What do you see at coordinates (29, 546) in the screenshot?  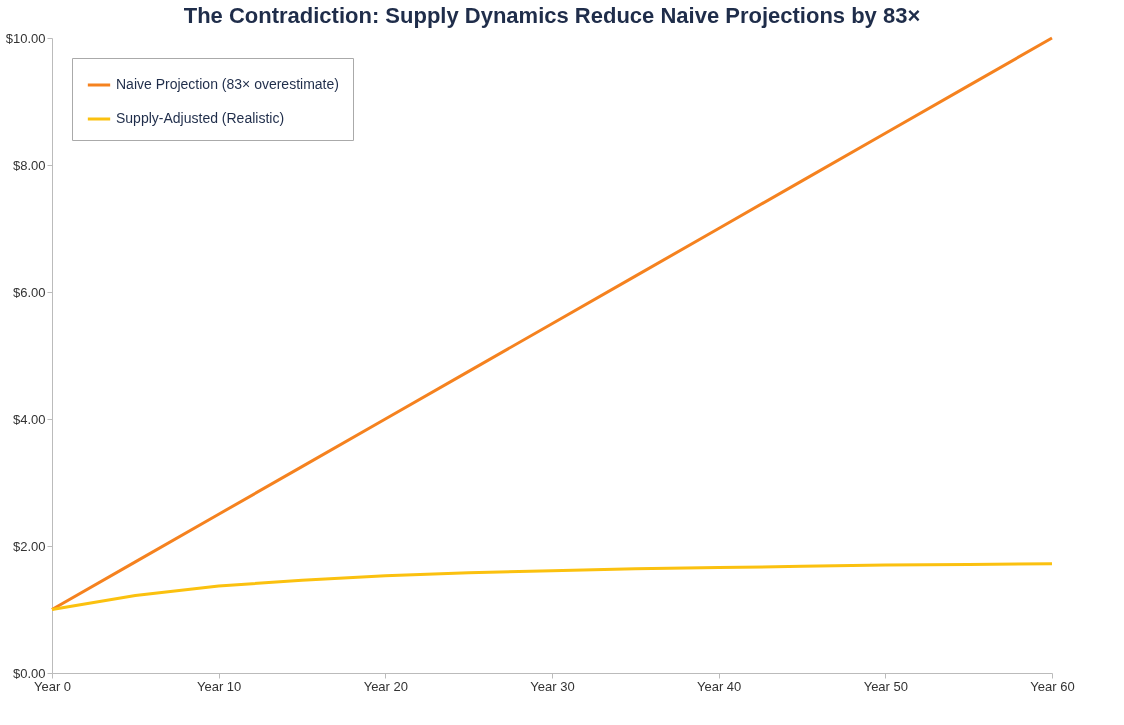 I see `y-tick-label: $2.00` at bounding box center [29, 546].